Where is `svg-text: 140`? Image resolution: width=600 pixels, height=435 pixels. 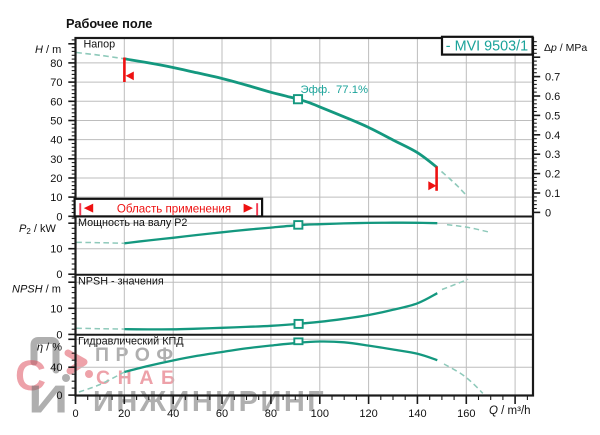 svg-text: 140 is located at coordinates (417, 414).